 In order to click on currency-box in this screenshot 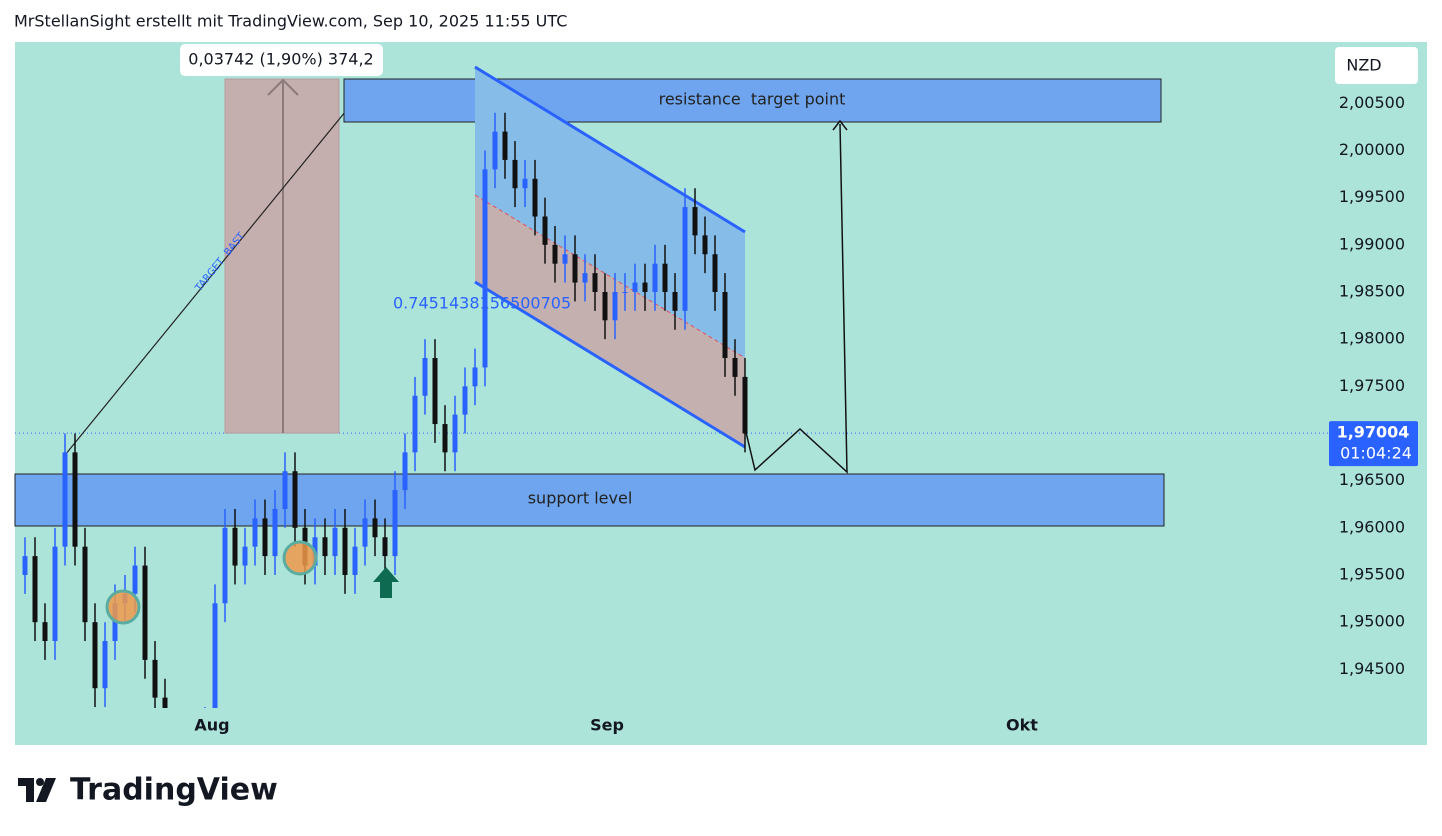, I will do `click(1376, 65)`.